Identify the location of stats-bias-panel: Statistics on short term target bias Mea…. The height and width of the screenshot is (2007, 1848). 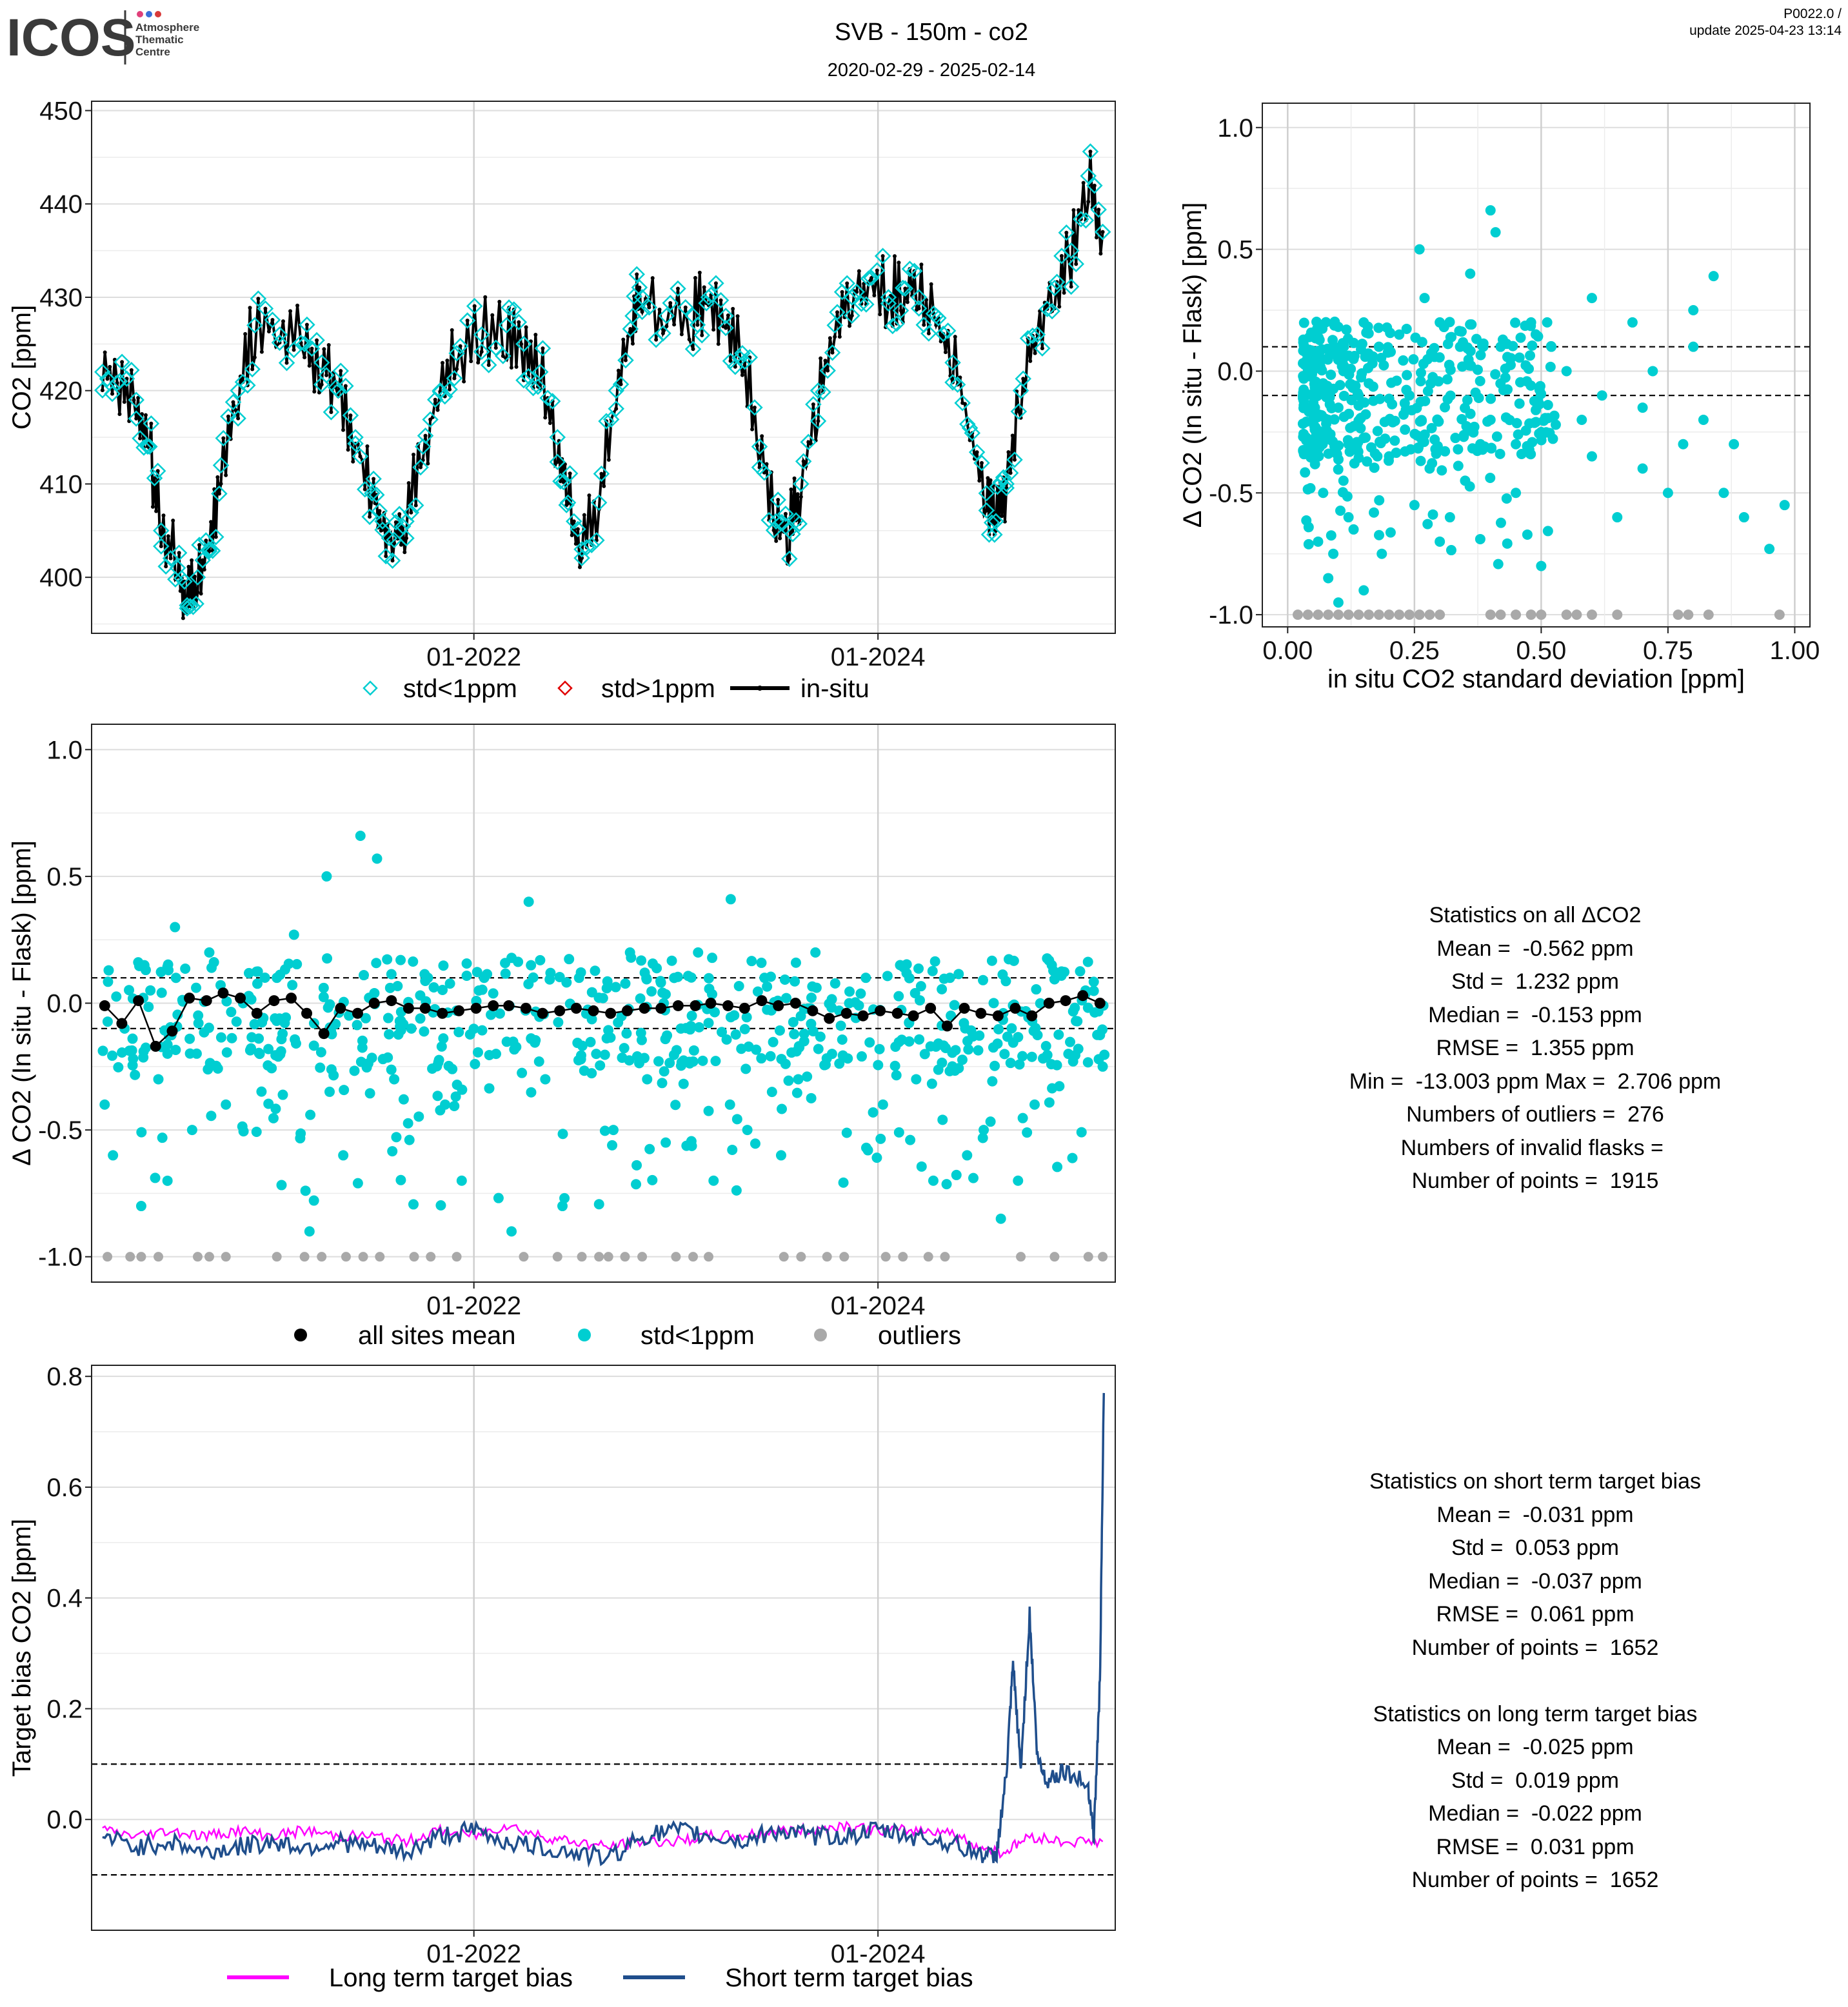
(1535, 1681).